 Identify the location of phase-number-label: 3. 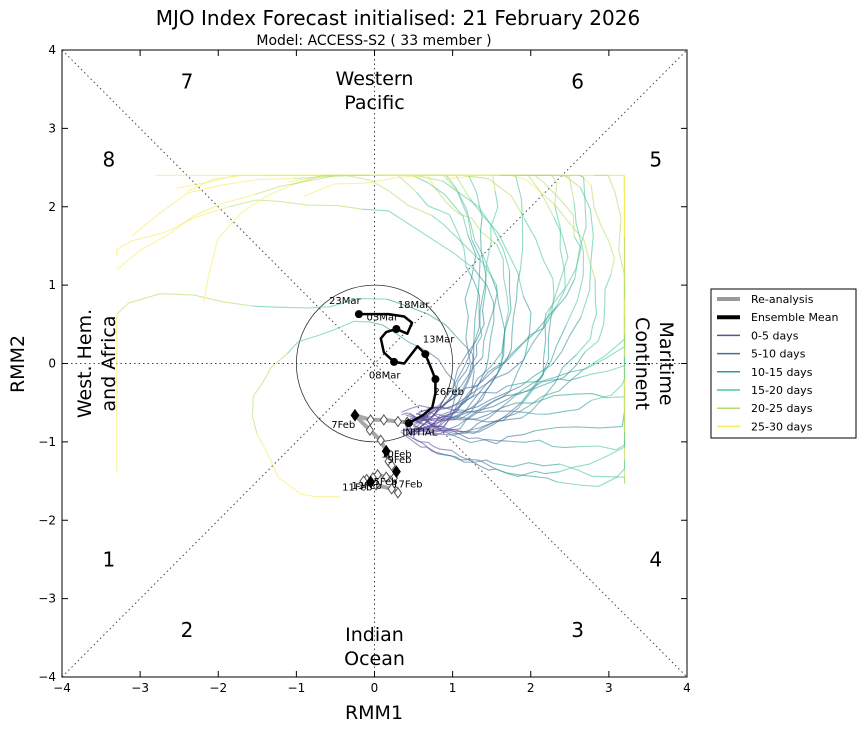
(577, 630).